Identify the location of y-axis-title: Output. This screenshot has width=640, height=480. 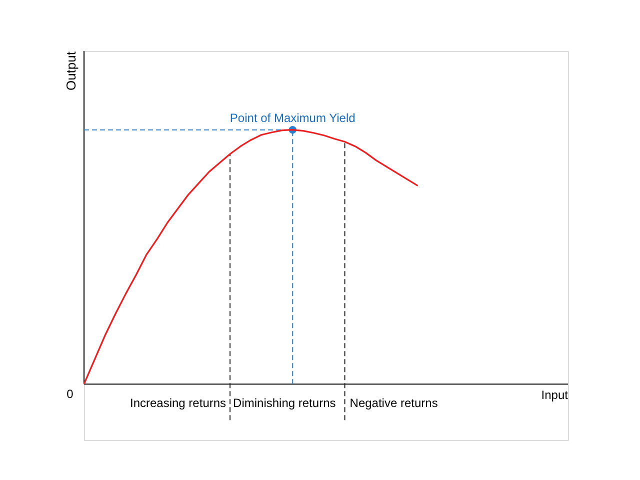
(71, 71).